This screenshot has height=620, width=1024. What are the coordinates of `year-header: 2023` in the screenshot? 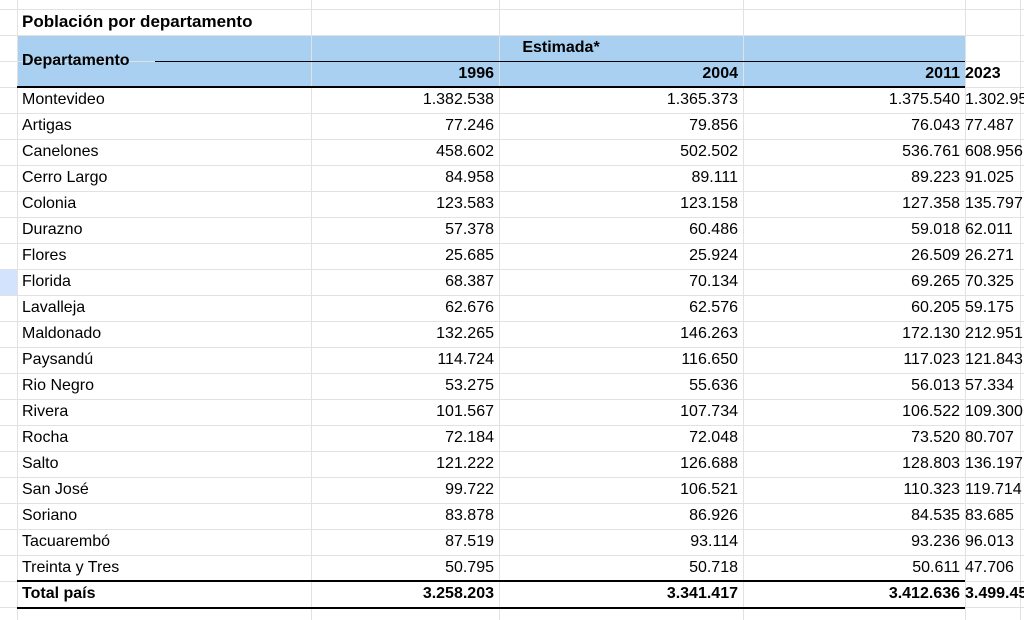 It's located at (983, 73).